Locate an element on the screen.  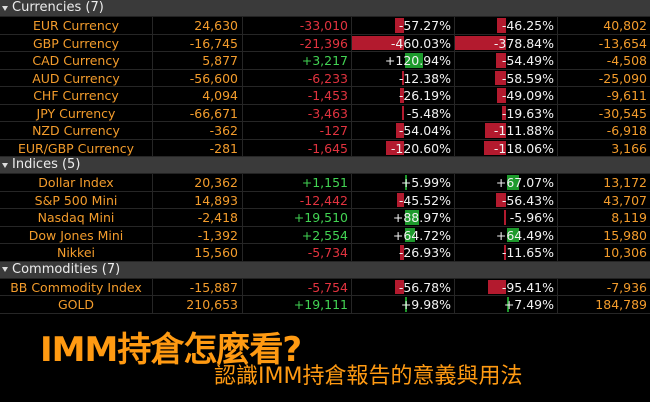
pct2: -56.43% is located at coordinates (527, 200).